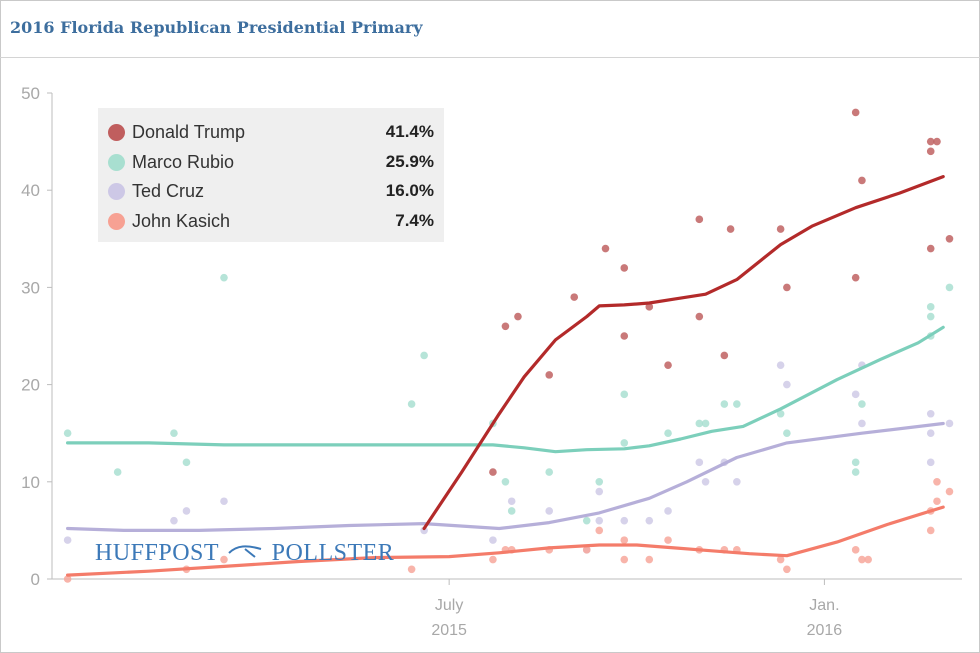 Image resolution: width=980 pixels, height=653 pixels. I want to click on title-divider, so click(490, 57).